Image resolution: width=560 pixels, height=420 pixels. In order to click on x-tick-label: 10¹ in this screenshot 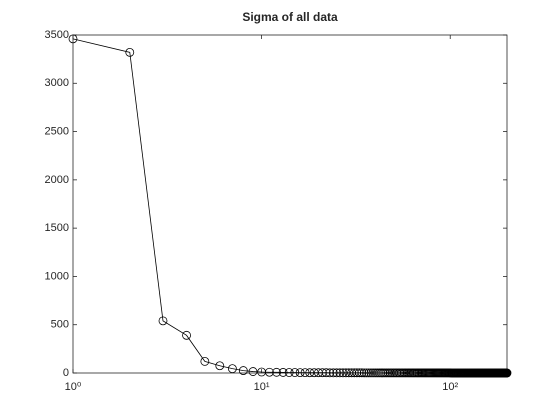, I will do `click(262, 387)`.